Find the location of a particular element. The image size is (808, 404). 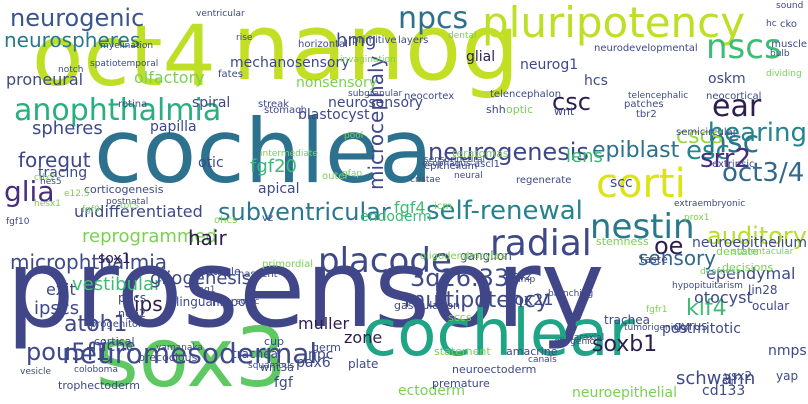

word: cochlea is located at coordinates (263, 151).